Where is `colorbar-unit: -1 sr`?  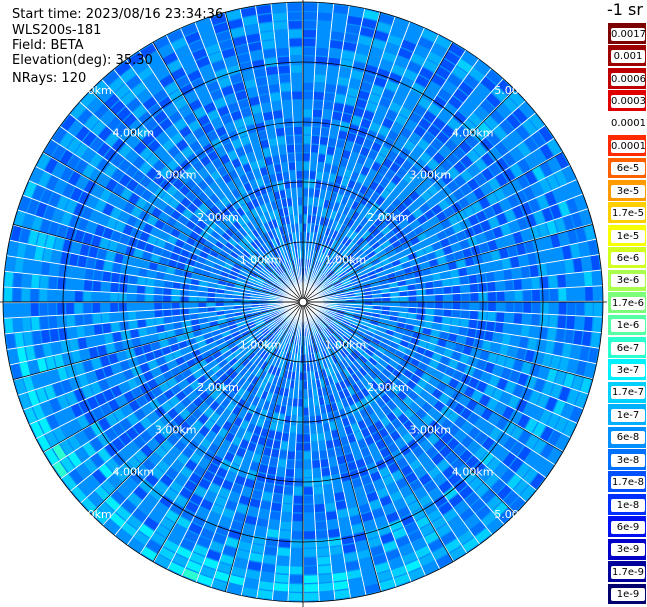 colorbar-unit: -1 sr is located at coordinates (625, 9).